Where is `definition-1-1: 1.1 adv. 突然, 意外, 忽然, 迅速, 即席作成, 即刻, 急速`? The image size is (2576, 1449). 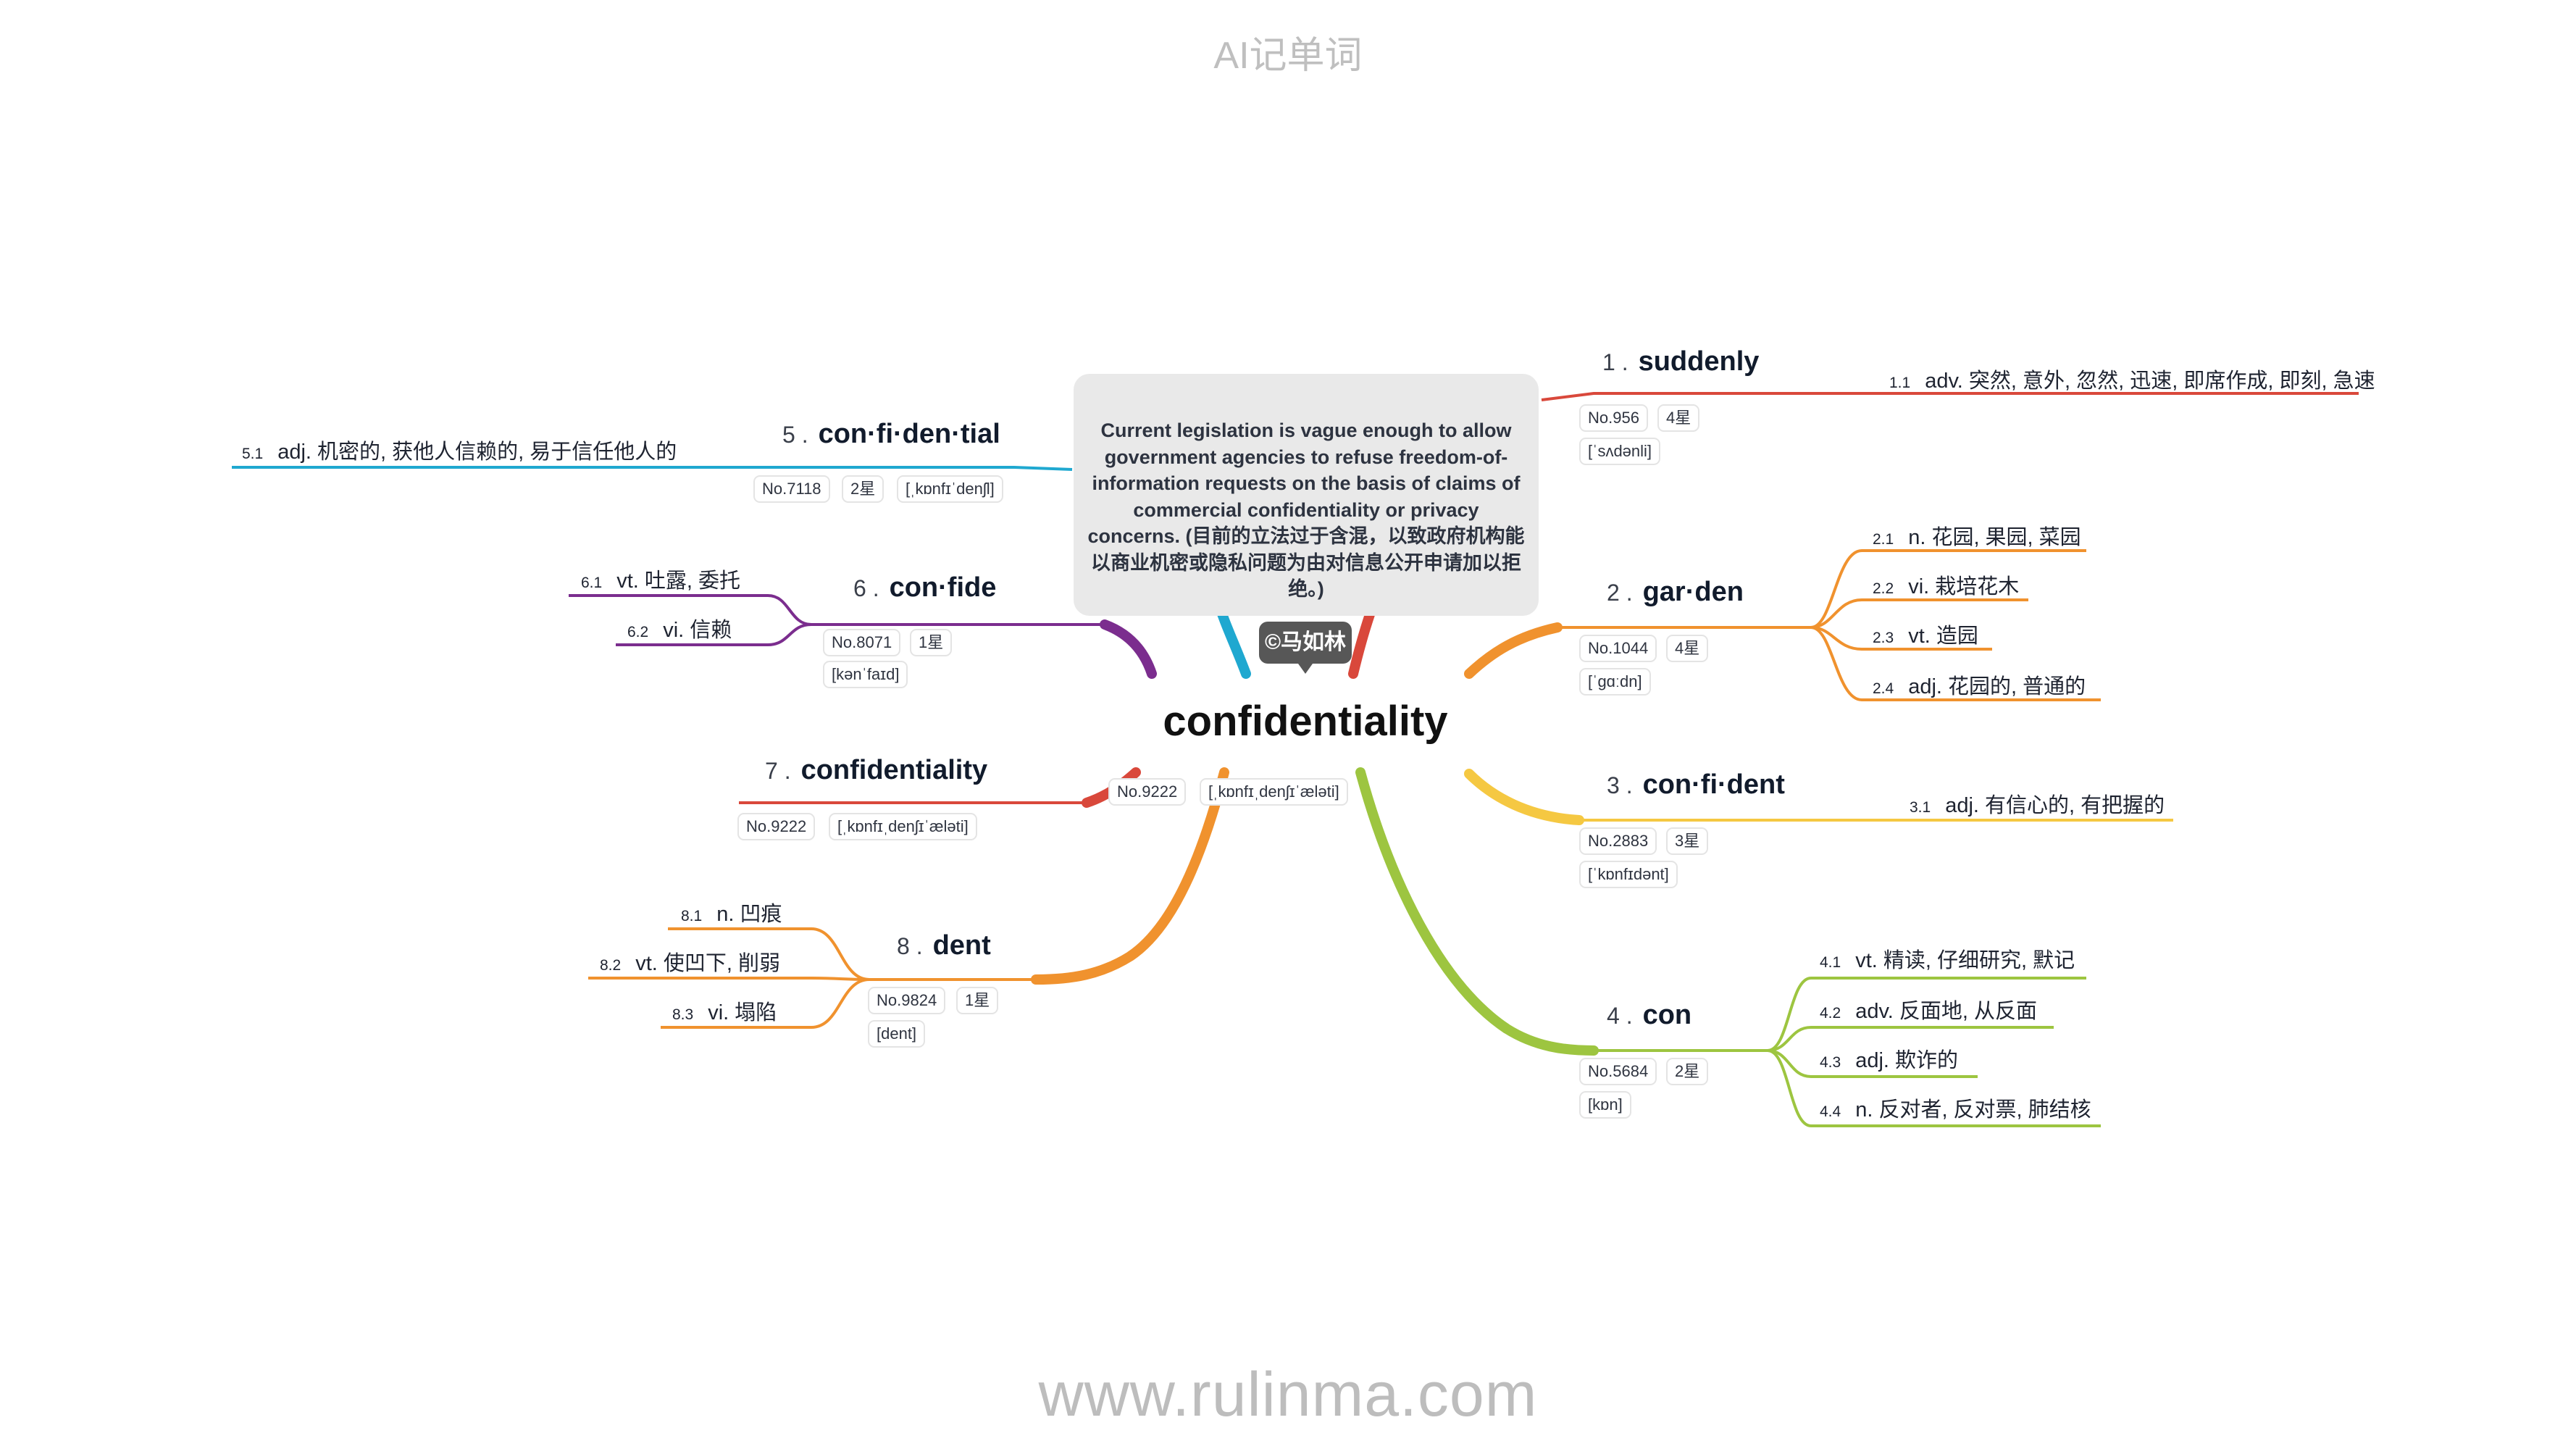
definition-1-1: 1.1 adv. 突然, 意外, 忽然, 迅速, 即席作成, 即刻, 急速 is located at coordinates (2132, 381).